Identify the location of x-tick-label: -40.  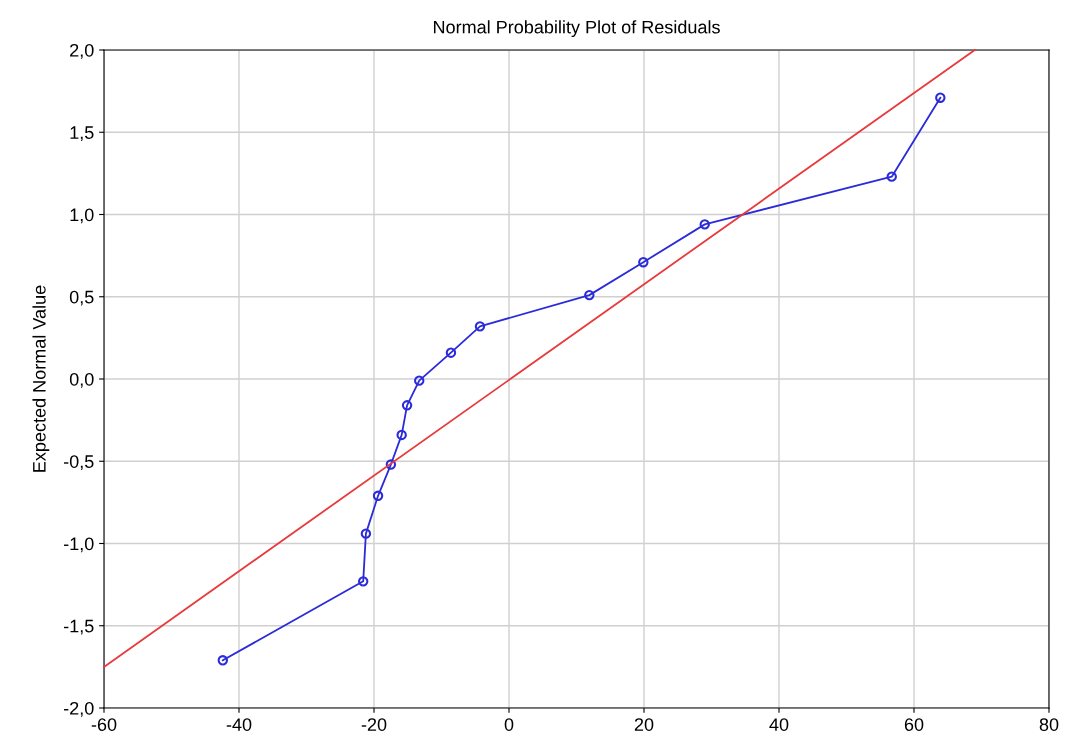
(239, 724).